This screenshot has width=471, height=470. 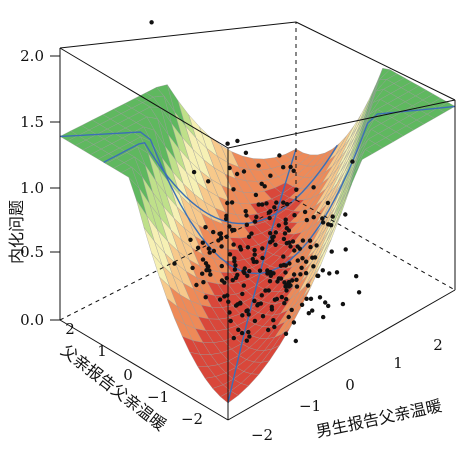 What do you see at coordinates (102, 351) in the screenshot?
I see `y-tick-label: 1` at bounding box center [102, 351].